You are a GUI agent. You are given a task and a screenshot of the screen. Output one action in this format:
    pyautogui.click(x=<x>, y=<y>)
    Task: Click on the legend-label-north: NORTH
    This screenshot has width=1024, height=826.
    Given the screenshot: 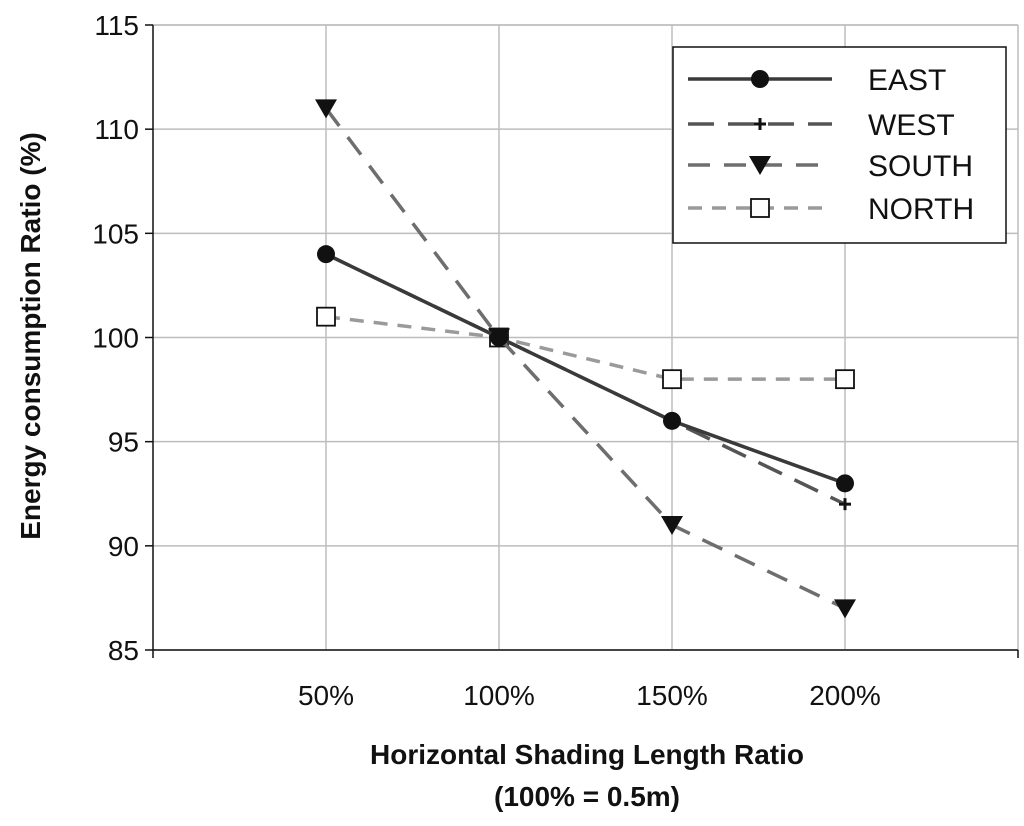 What is the action you would take?
    pyautogui.click(x=921, y=209)
    